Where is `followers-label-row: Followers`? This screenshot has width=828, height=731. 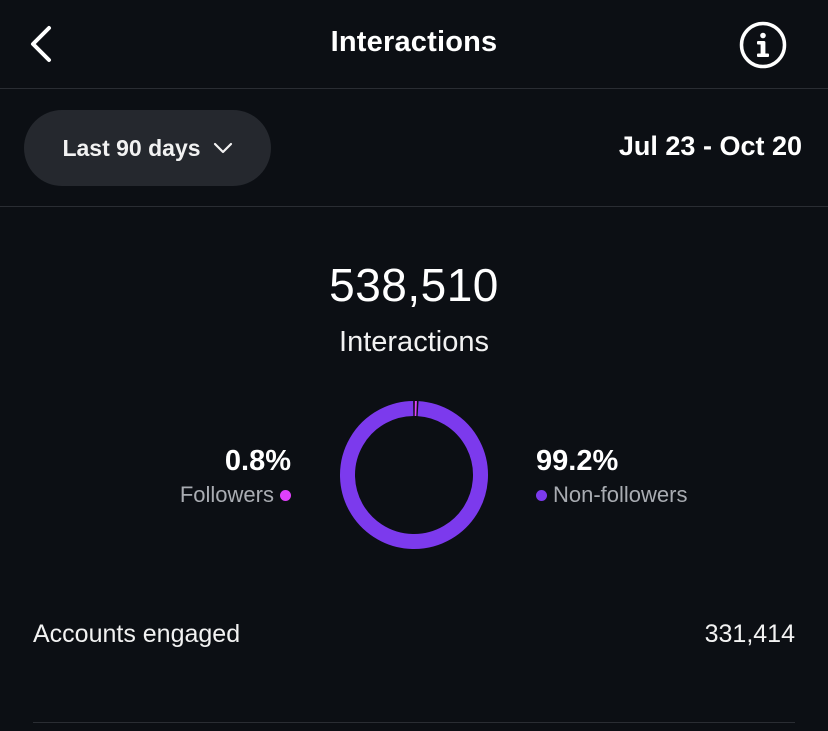 followers-label-row: Followers is located at coordinates (235, 495).